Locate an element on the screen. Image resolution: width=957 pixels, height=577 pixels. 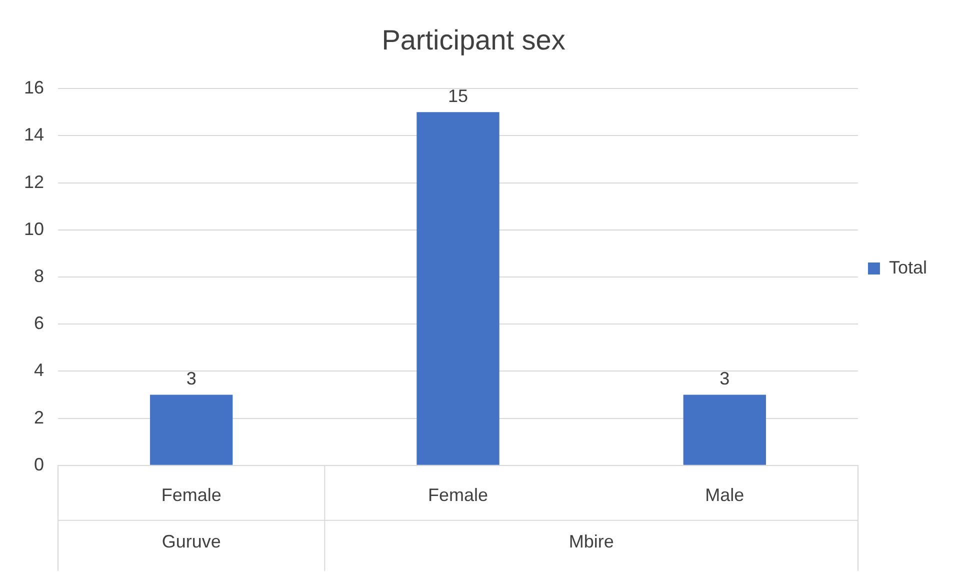
y-tick-label: 12 is located at coordinates (34, 182).